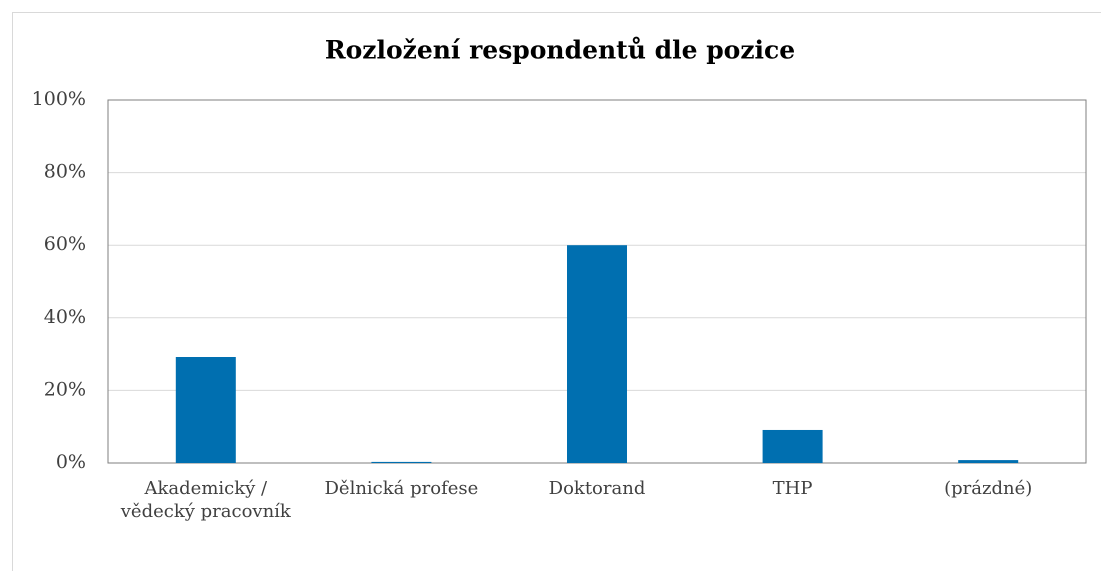  What do you see at coordinates (401, 522) in the screenshot?
I see `x-tick-label-box: Dělnická profese` at bounding box center [401, 522].